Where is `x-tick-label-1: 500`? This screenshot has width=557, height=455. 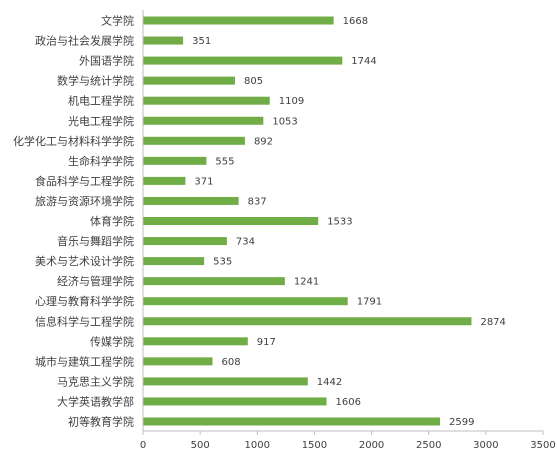
x-tick-label-1: 500 is located at coordinates (200, 445).